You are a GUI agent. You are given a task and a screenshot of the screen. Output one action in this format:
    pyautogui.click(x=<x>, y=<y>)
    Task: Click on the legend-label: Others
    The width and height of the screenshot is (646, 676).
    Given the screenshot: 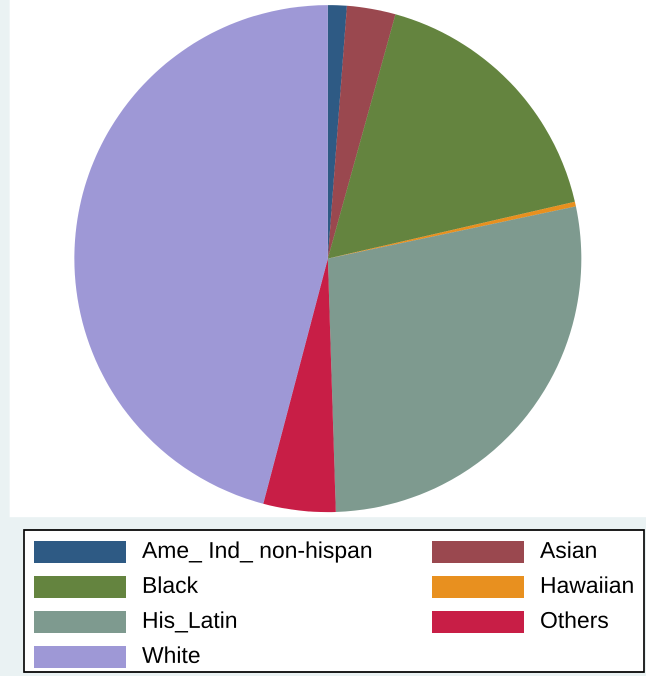 What is the action you would take?
    pyautogui.click(x=574, y=619)
    